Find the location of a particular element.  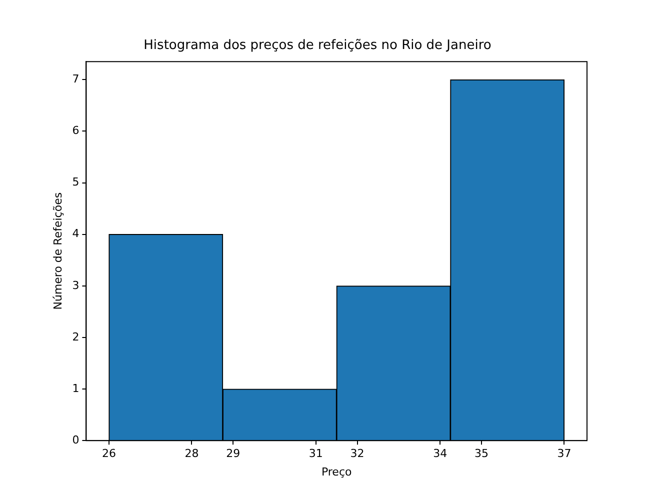

x-tick-label: 37 is located at coordinates (564, 453).